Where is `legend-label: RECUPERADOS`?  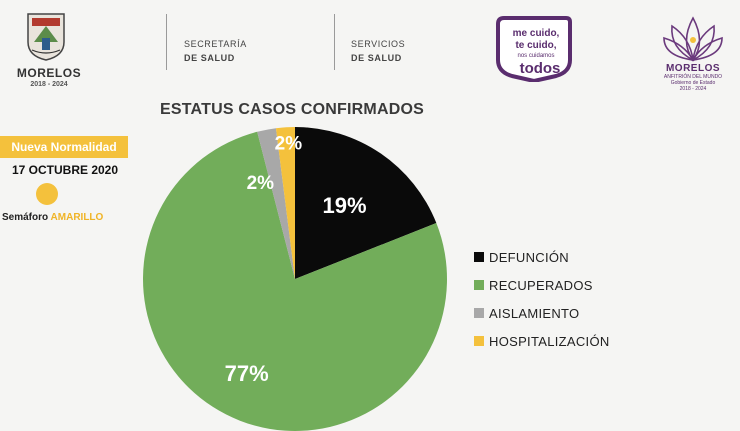
legend-label: RECUPERADOS is located at coordinates (541, 285).